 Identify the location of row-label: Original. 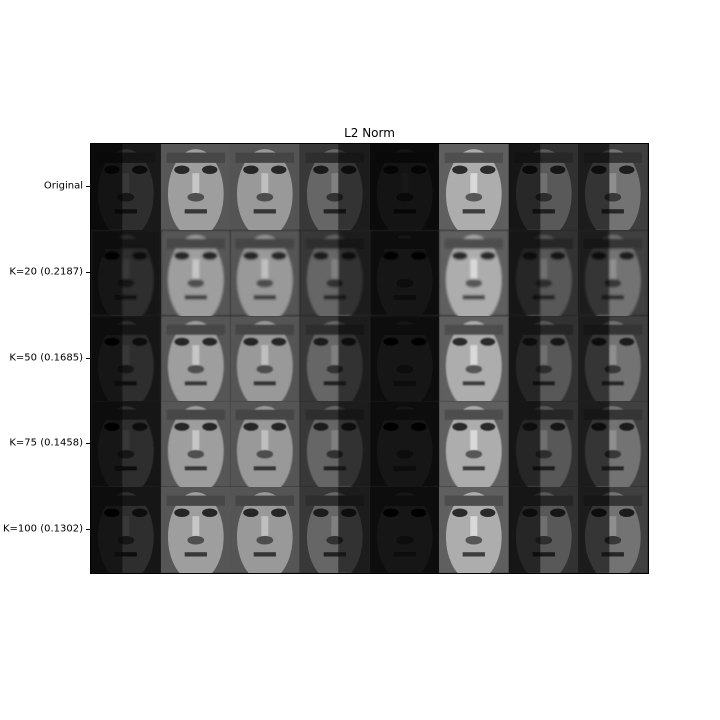
(63, 186).